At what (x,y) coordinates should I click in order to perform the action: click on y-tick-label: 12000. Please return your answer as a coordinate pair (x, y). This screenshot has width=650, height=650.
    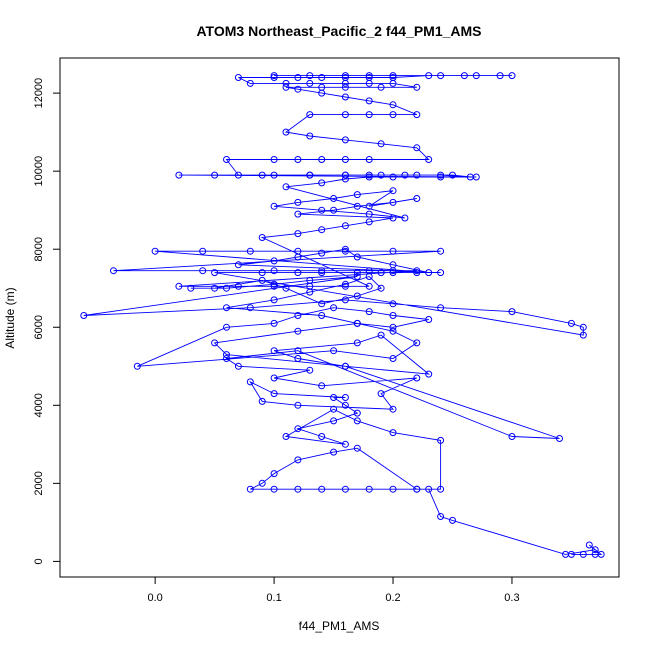
    Looking at the image, I should click on (39, 93).